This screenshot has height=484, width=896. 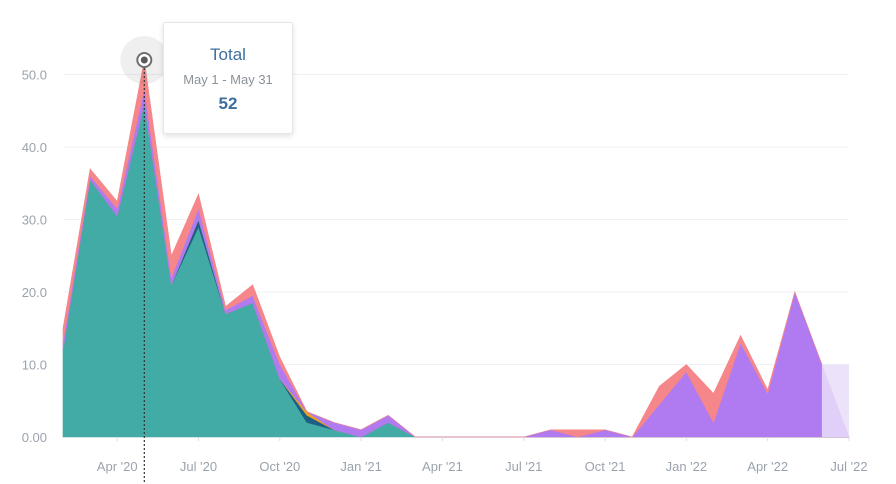 I want to click on y-tick-label: 40.0, so click(x=34, y=147).